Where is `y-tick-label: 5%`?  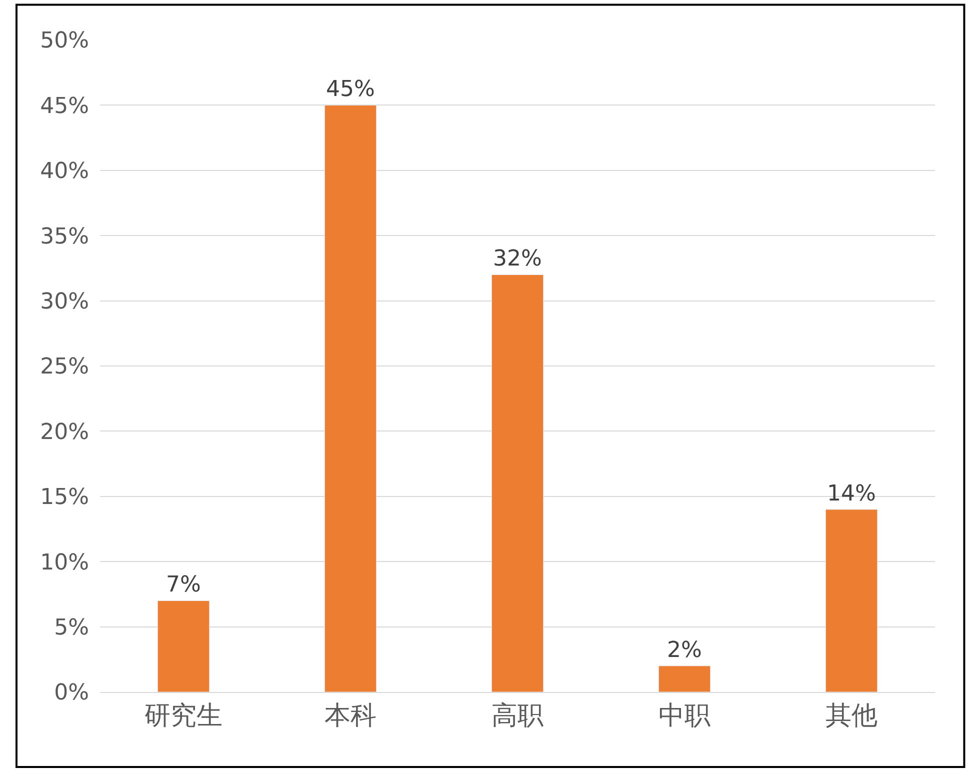
y-tick-label: 5% is located at coordinates (71, 628).